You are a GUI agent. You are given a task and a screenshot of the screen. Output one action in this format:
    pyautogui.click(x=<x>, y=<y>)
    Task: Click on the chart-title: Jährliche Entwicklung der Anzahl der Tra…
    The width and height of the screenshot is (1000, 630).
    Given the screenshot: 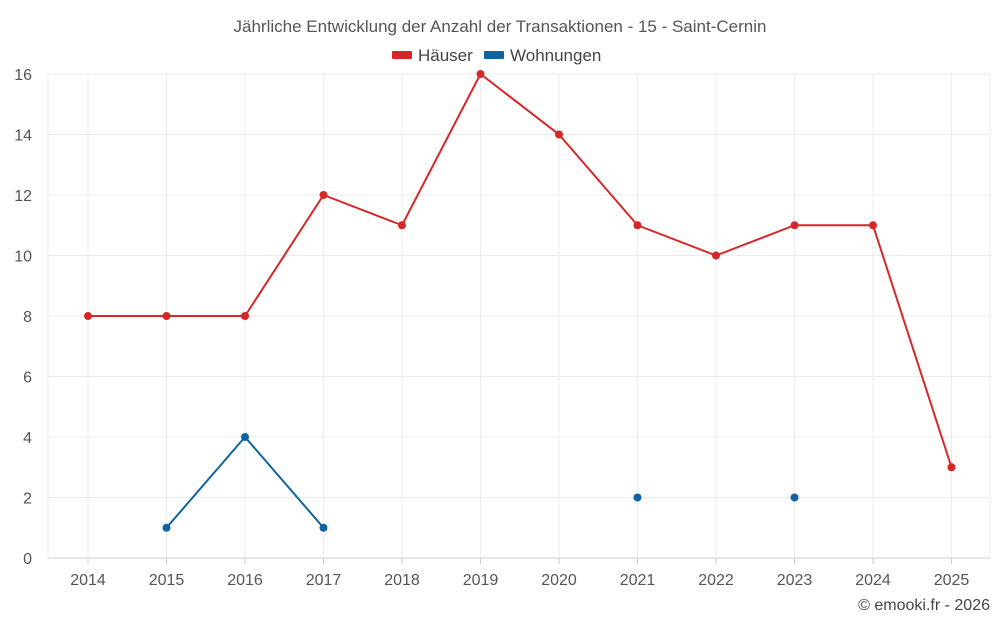 What is the action you would take?
    pyautogui.click(x=500, y=26)
    